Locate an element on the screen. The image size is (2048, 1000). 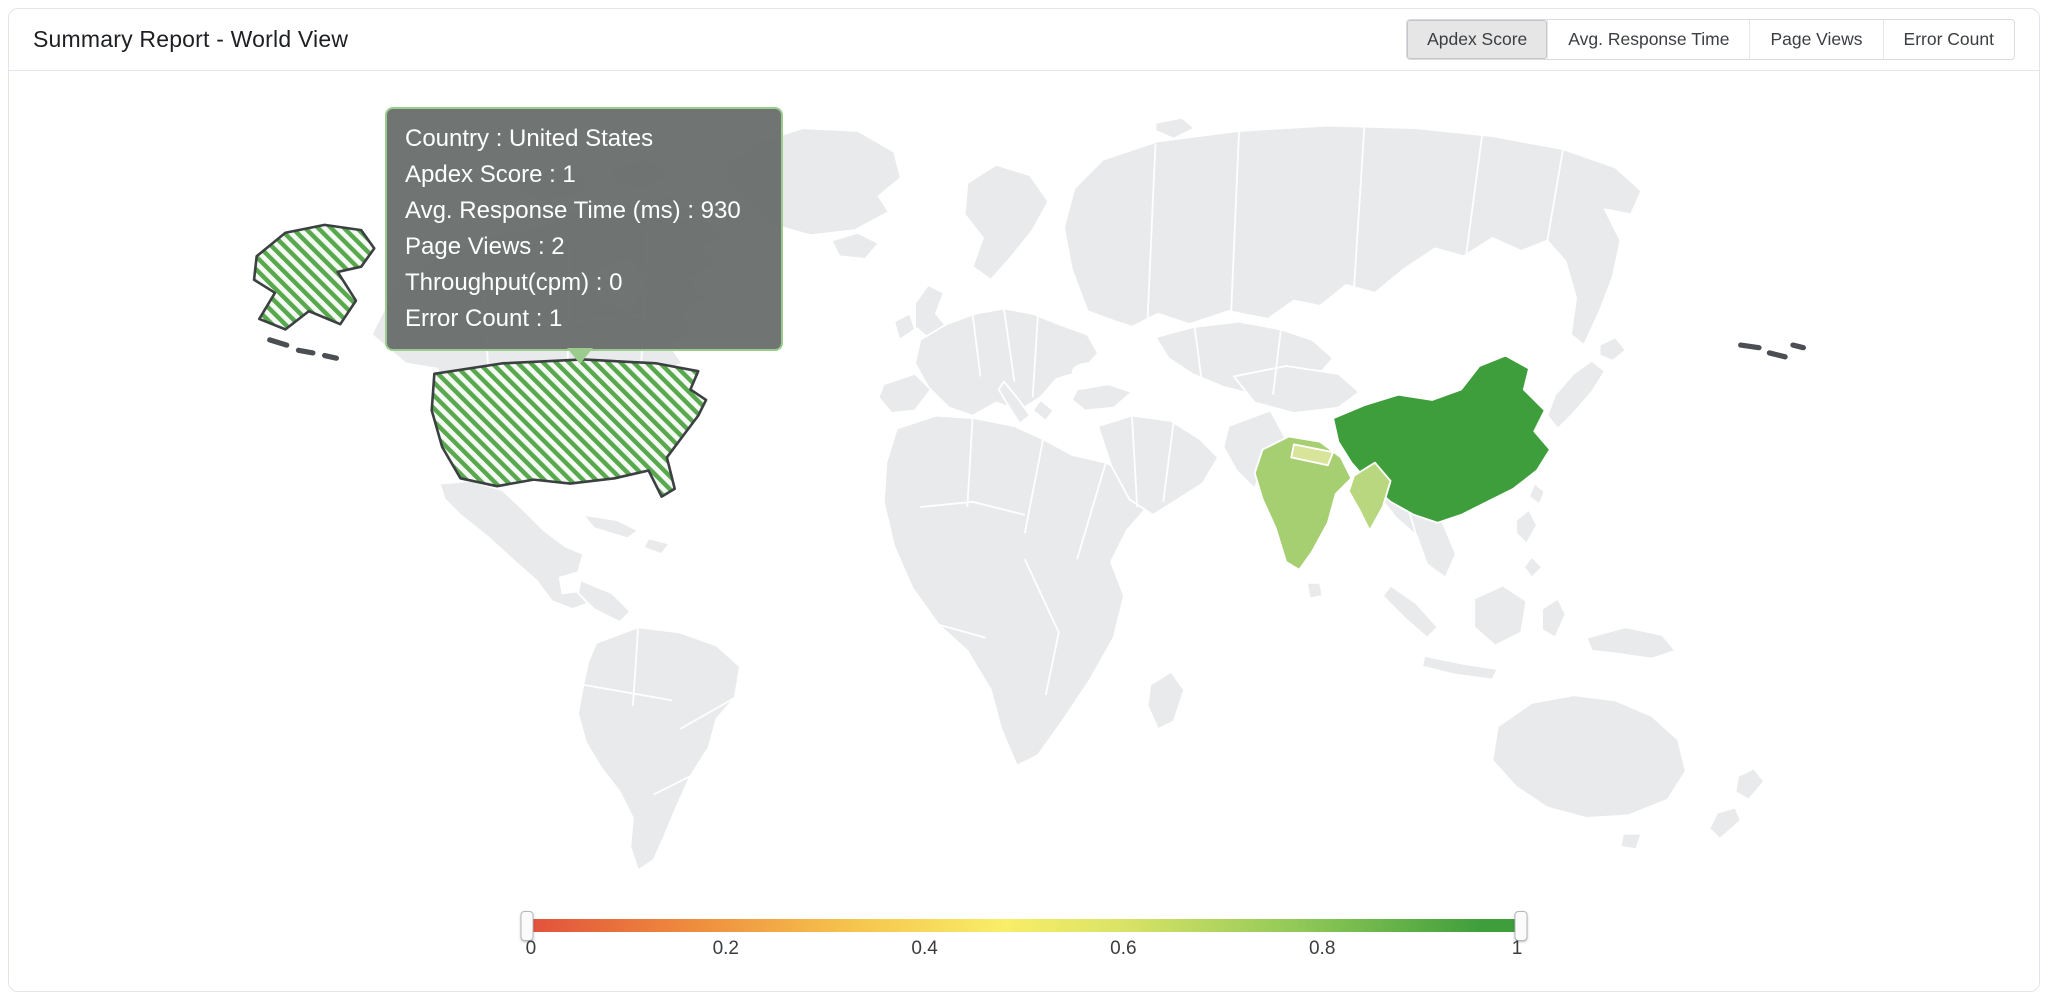
region-scandinavia is located at coordinates (1006, 222).